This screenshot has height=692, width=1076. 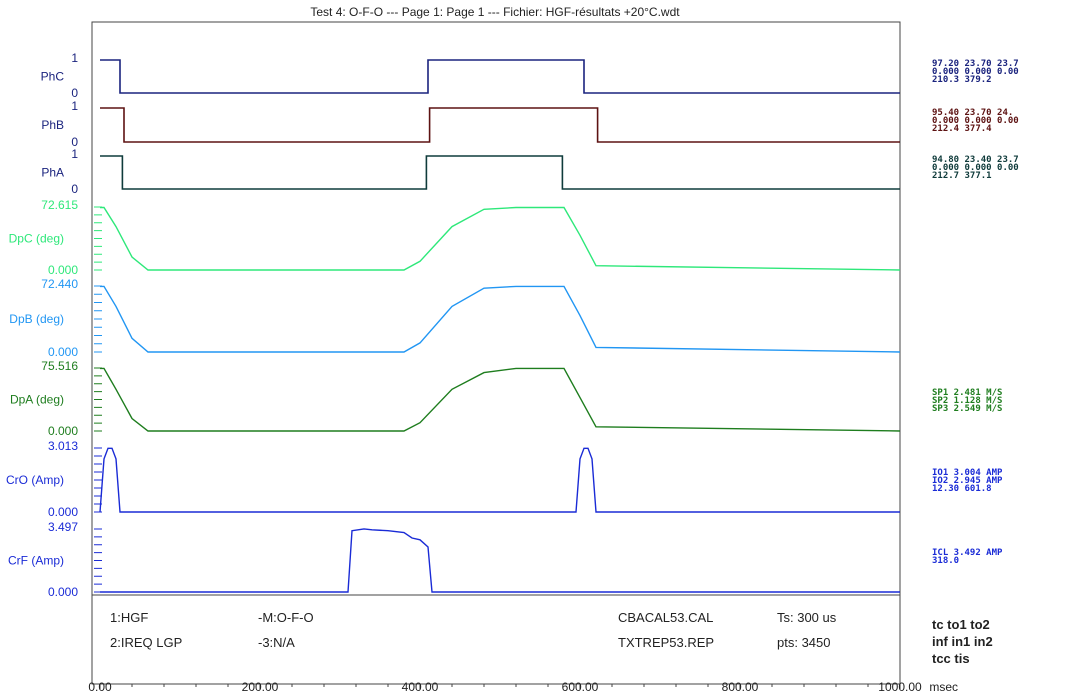 What do you see at coordinates (900, 686) in the screenshot?
I see `x-tick-label: 1000.00` at bounding box center [900, 686].